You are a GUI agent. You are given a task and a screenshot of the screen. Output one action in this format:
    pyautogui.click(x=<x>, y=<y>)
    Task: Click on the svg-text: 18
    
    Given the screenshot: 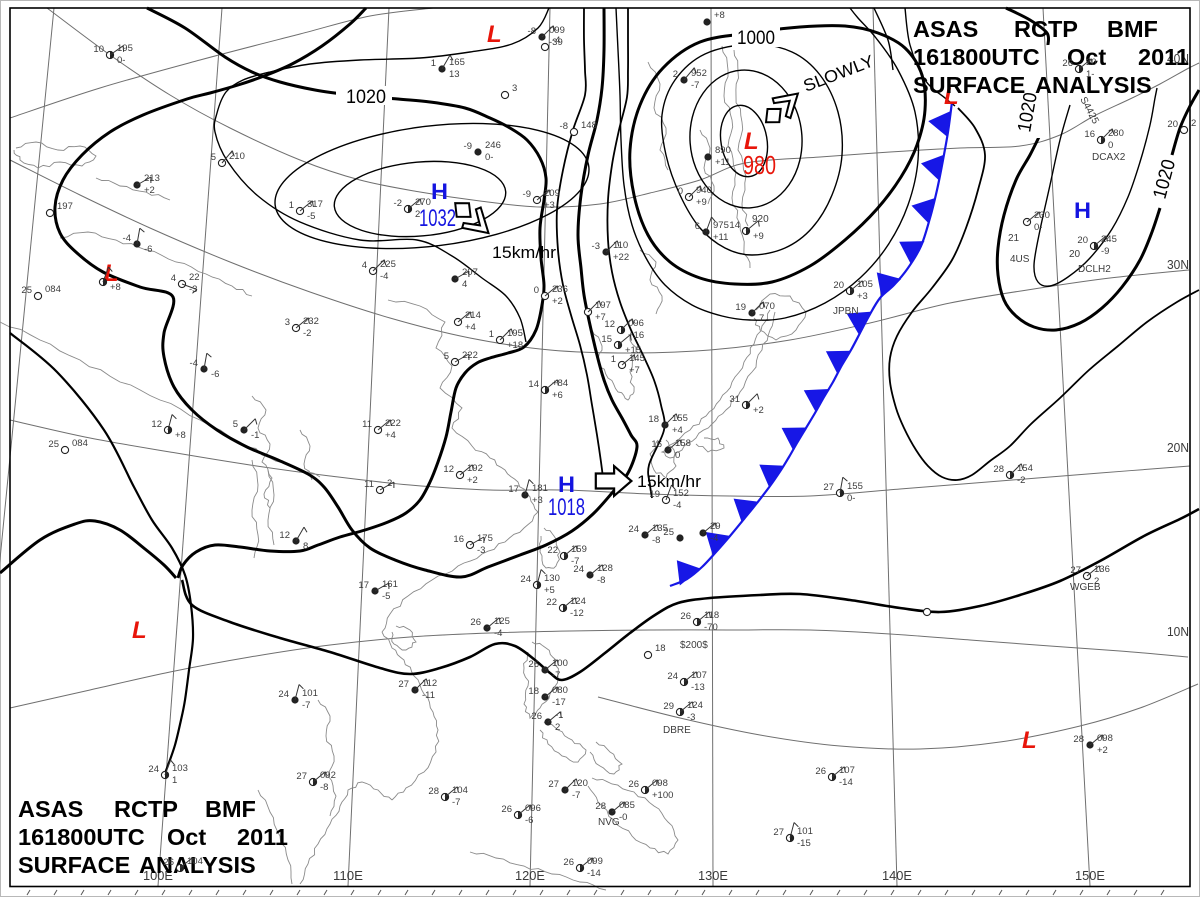 What is the action you would take?
    pyautogui.click(x=653, y=419)
    